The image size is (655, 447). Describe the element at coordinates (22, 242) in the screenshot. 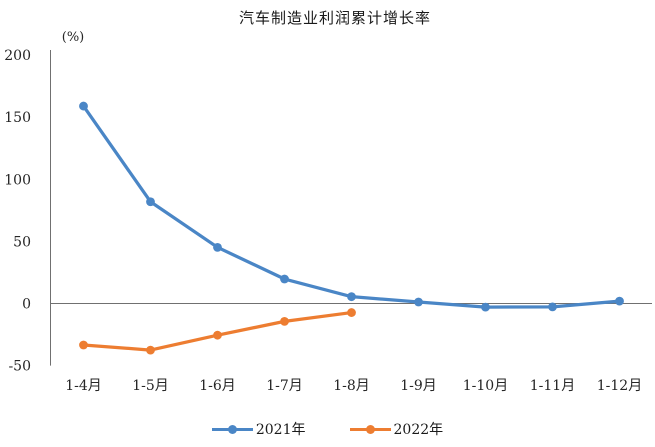

I see `y-tick-label: 50` at that location.